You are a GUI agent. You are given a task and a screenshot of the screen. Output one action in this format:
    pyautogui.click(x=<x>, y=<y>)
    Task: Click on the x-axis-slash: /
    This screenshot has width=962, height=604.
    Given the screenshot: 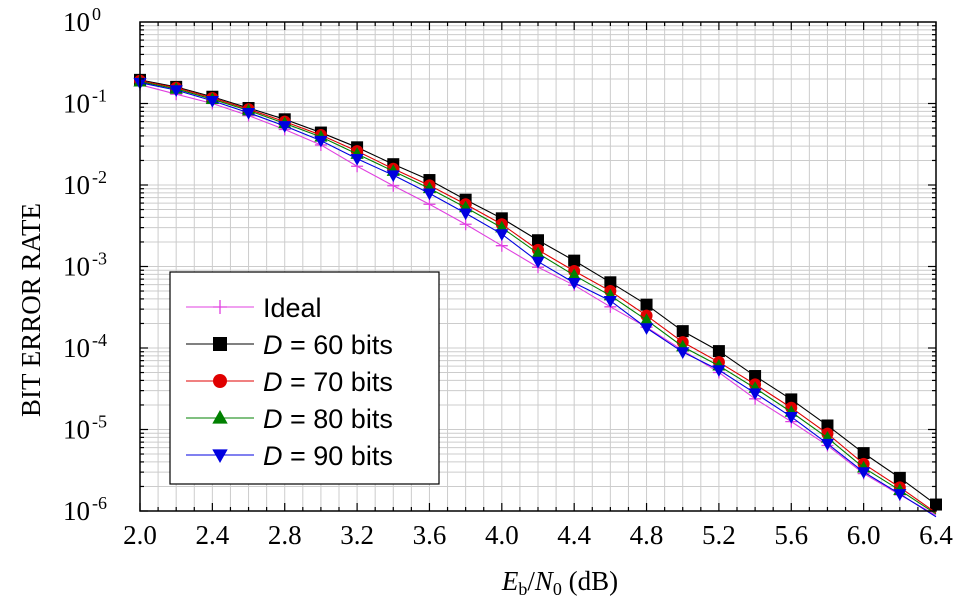 What is the action you would take?
    pyautogui.click(x=531, y=581)
    